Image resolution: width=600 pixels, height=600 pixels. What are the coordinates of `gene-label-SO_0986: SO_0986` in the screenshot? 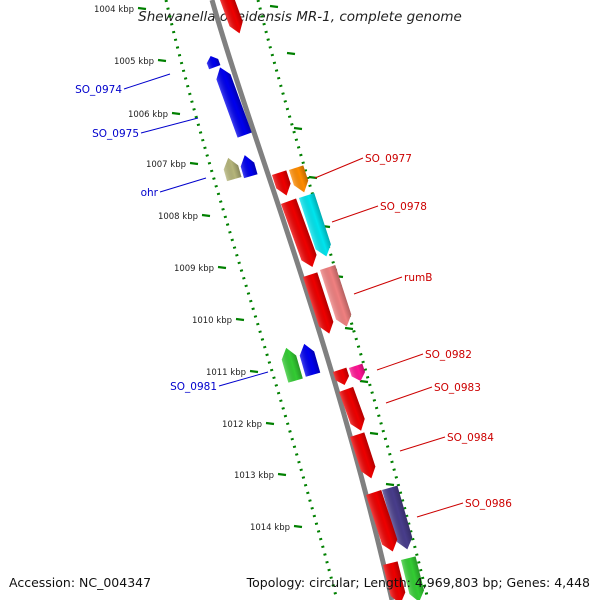 It's located at (488, 504).